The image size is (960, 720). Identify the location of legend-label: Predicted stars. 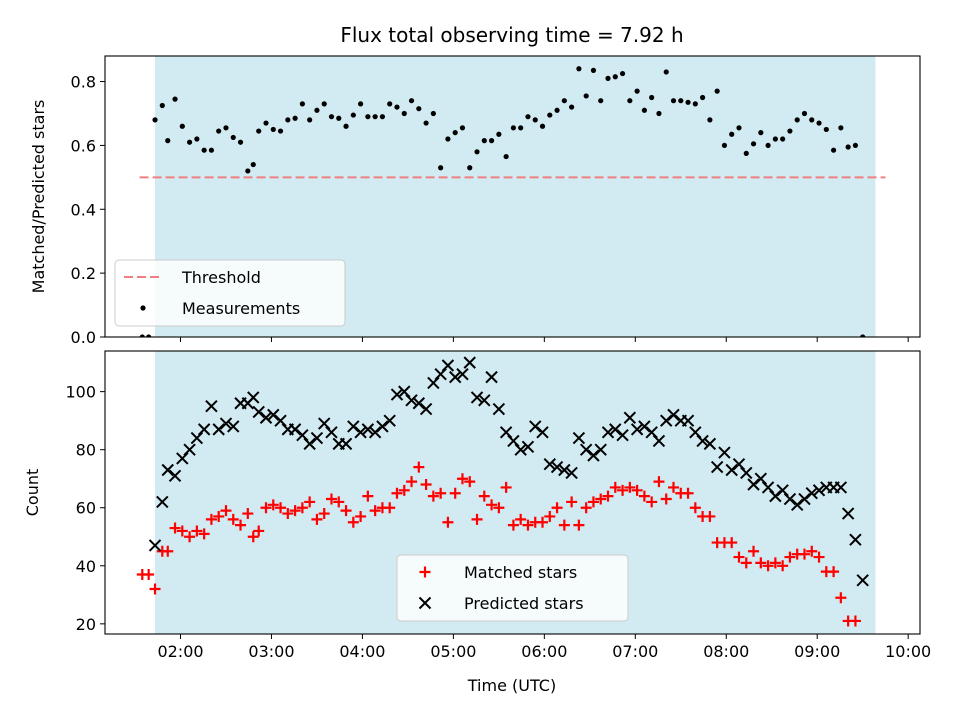
(524, 603).